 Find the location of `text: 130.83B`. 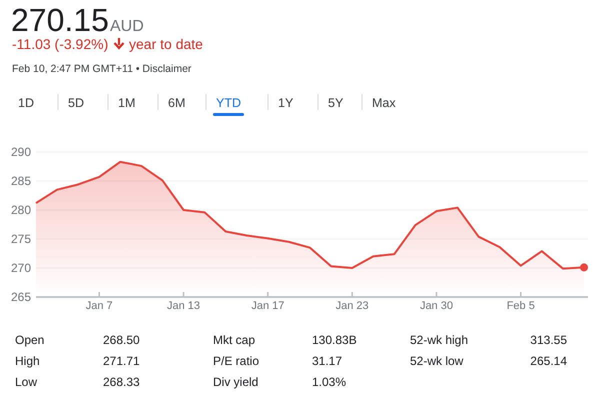

text: 130.83B is located at coordinates (334, 340).